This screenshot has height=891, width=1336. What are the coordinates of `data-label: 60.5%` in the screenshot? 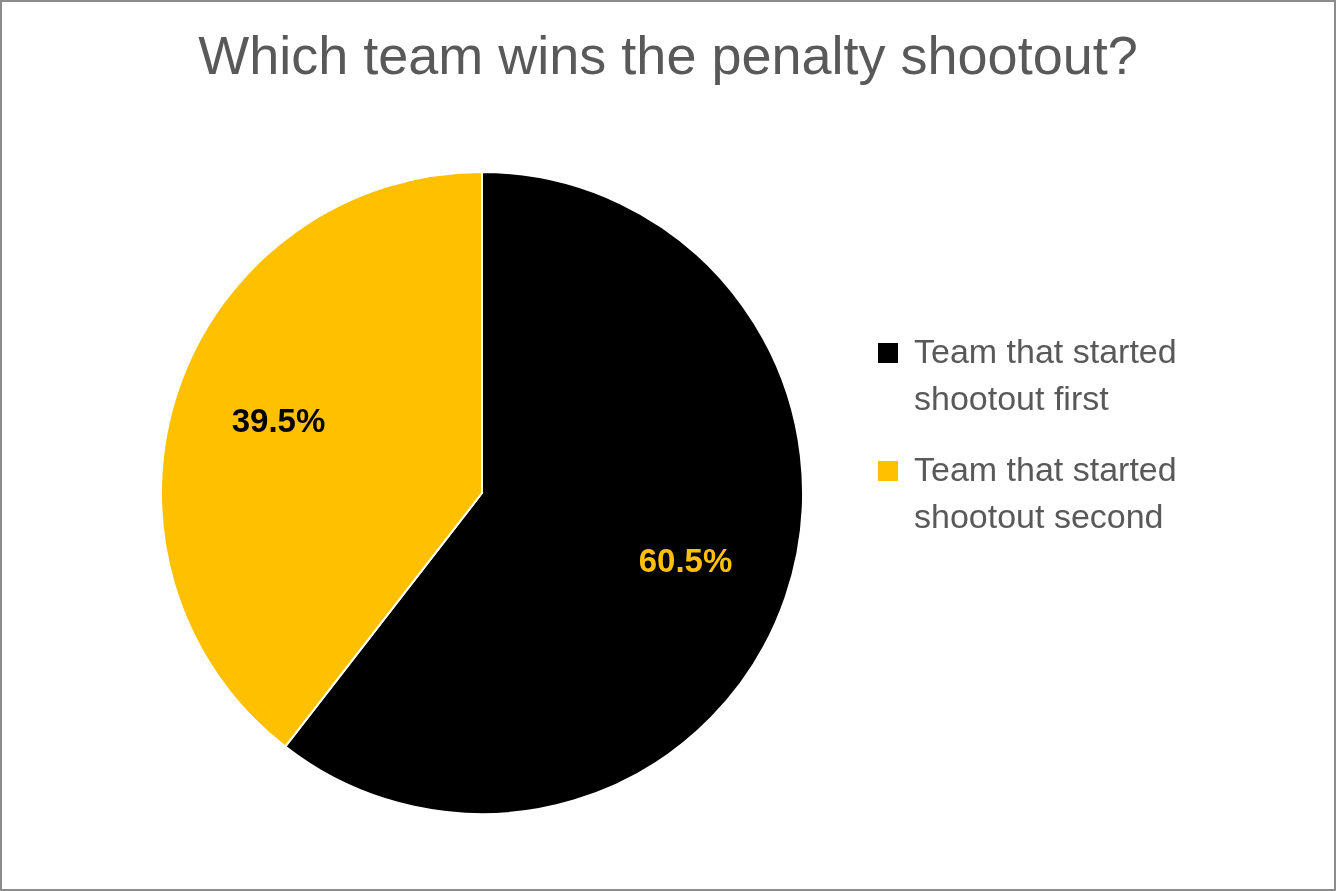 It's located at (685, 560).